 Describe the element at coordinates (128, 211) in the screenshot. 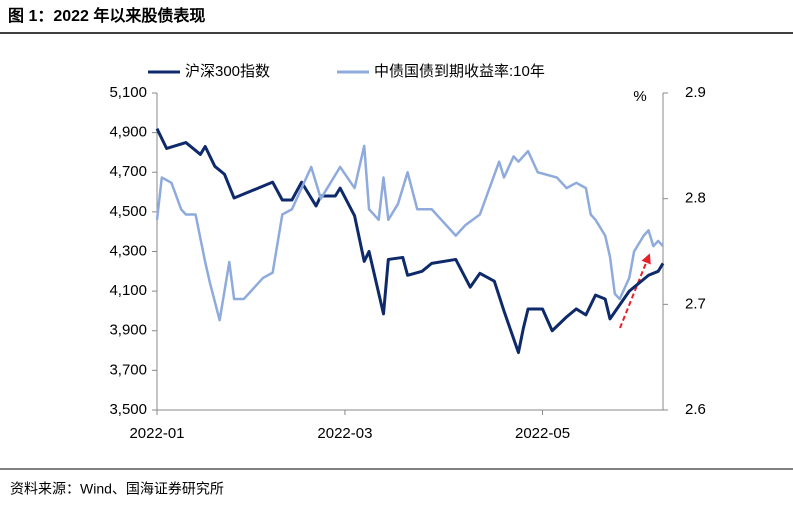

I see `y-tick-label: 4,500` at that location.